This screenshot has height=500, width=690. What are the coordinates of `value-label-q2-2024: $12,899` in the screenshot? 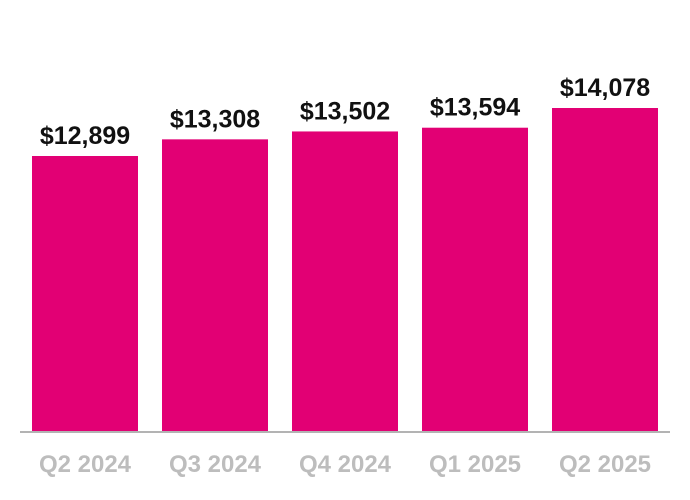 It's located at (85, 136).